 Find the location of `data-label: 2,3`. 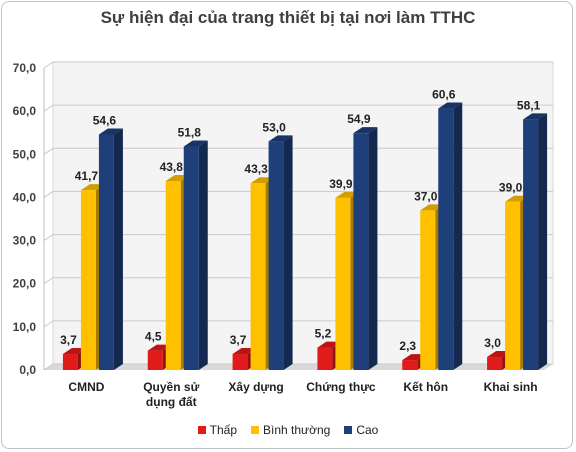

data-label: 2,3 is located at coordinates (407, 346).